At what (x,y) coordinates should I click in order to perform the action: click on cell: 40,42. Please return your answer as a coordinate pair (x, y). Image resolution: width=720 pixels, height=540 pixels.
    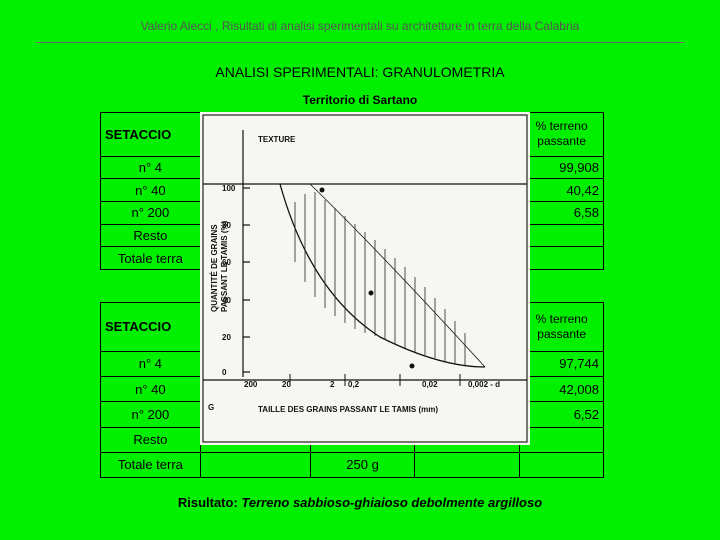
    Looking at the image, I should click on (561, 190).